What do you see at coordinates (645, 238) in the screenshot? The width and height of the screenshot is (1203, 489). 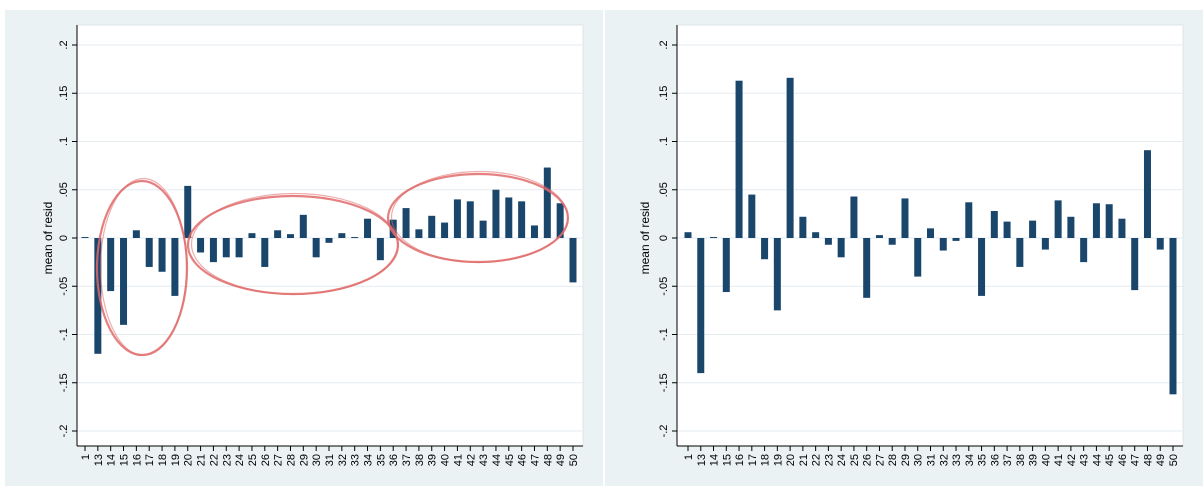 I see `y-axis-title: mean of resid` at bounding box center [645, 238].